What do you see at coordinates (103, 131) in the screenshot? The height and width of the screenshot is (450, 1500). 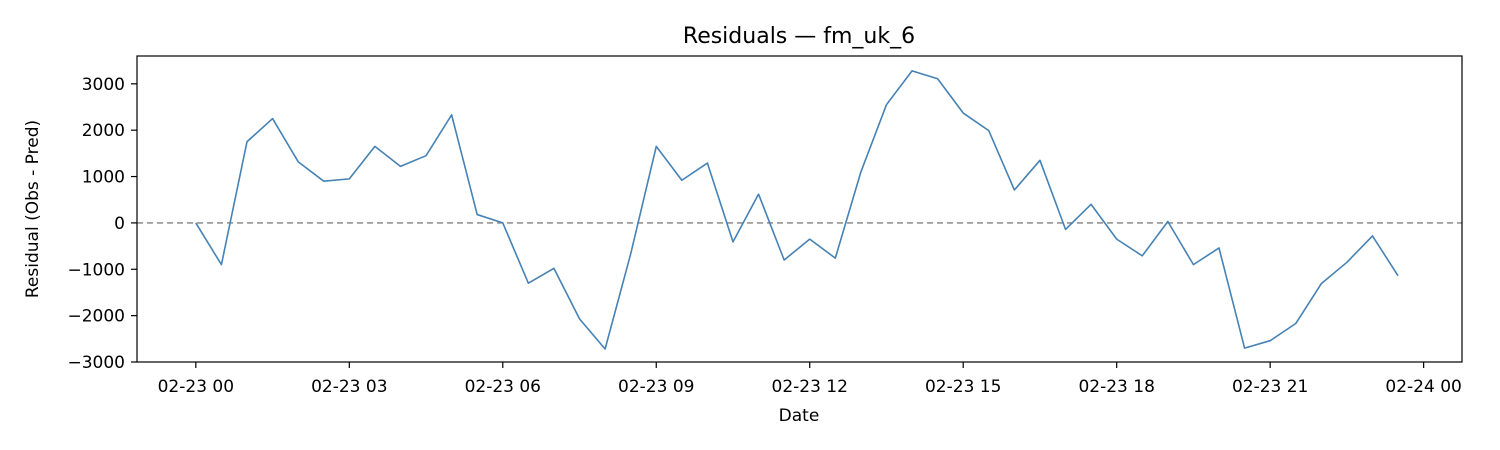 I see `y-tick-label: 2000` at bounding box center [103, 131].